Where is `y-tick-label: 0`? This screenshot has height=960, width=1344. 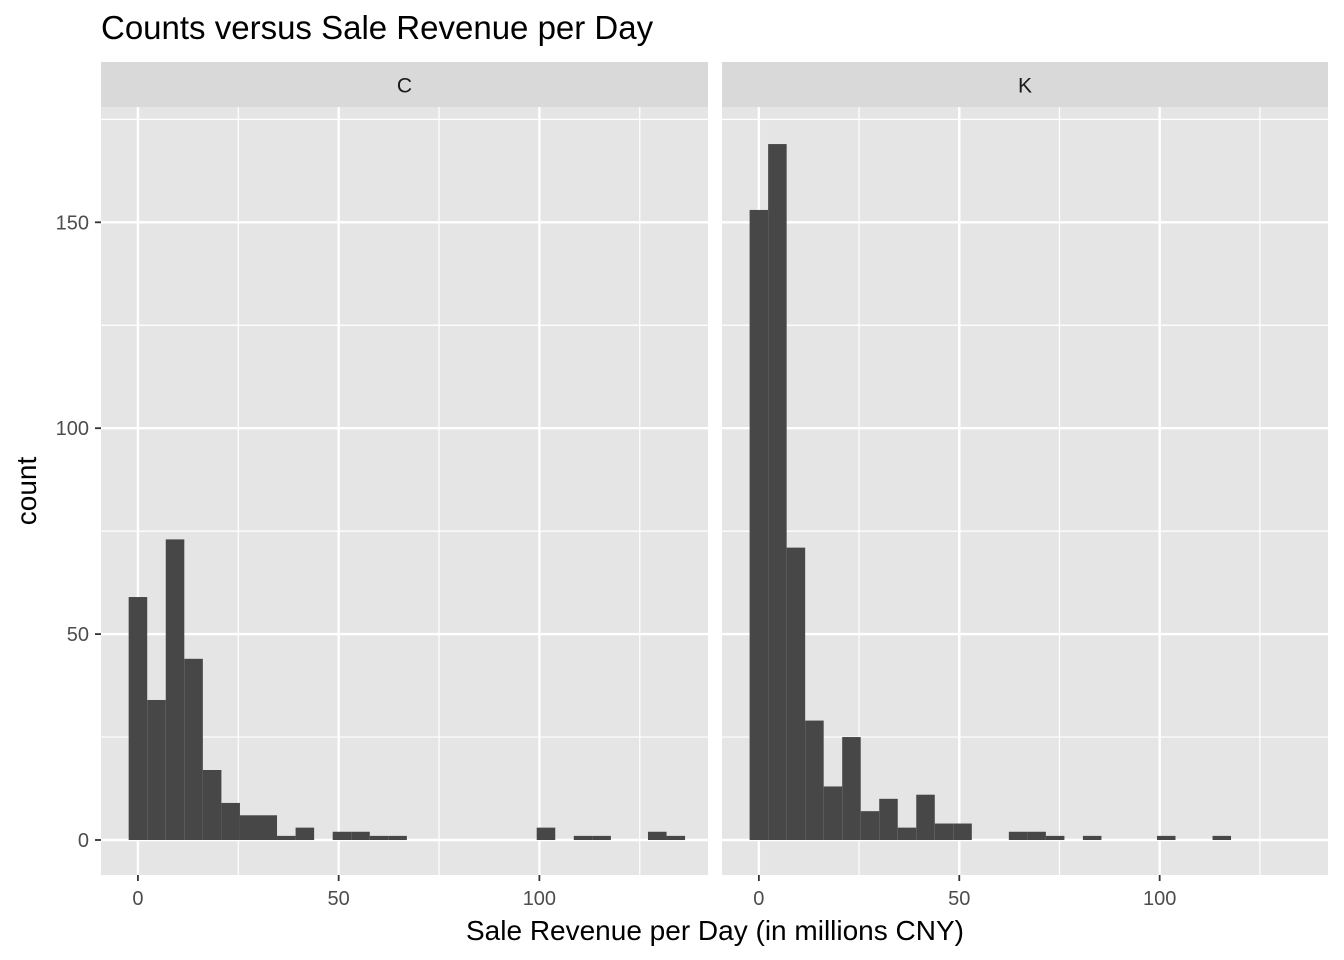
y-tick-label: 0 is located at coordinates (83, 841).